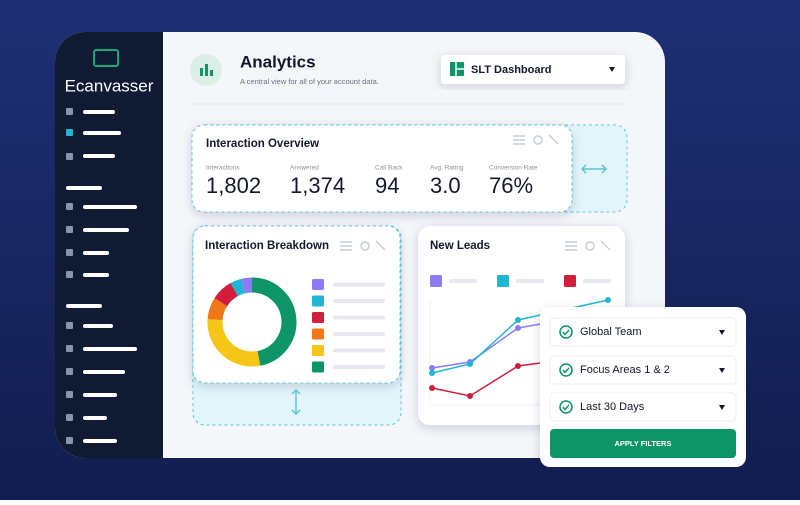  I want to click on apply-button-label: APPLY FILTERS, so click(643, 443).